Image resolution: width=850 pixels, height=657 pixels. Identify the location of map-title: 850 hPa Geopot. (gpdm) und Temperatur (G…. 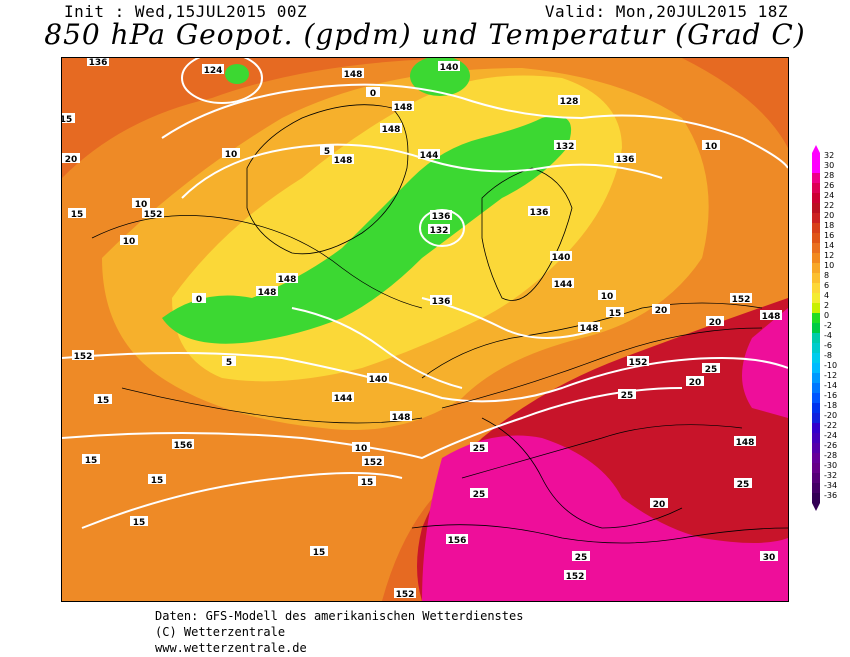
(425, 34).